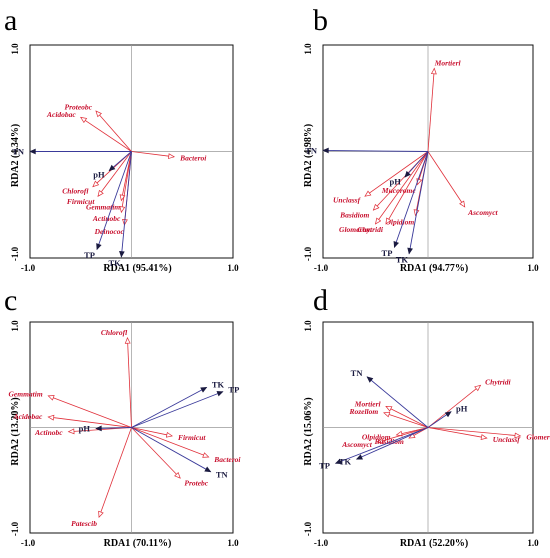 The width and height of the screenshot is (550, 558). What do you see at coordinates (389, 441) in the screenshot?
I see `species-label-d-basidiom: Basidiom` at bounding box center [389, 441].